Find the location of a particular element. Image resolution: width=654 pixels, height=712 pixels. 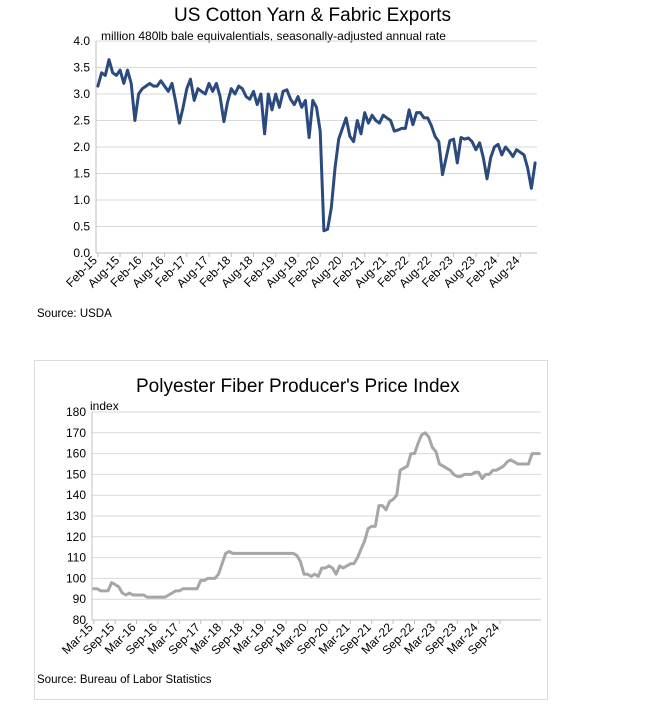

y-tick-label: 130 is located at coordinates (76, 516).